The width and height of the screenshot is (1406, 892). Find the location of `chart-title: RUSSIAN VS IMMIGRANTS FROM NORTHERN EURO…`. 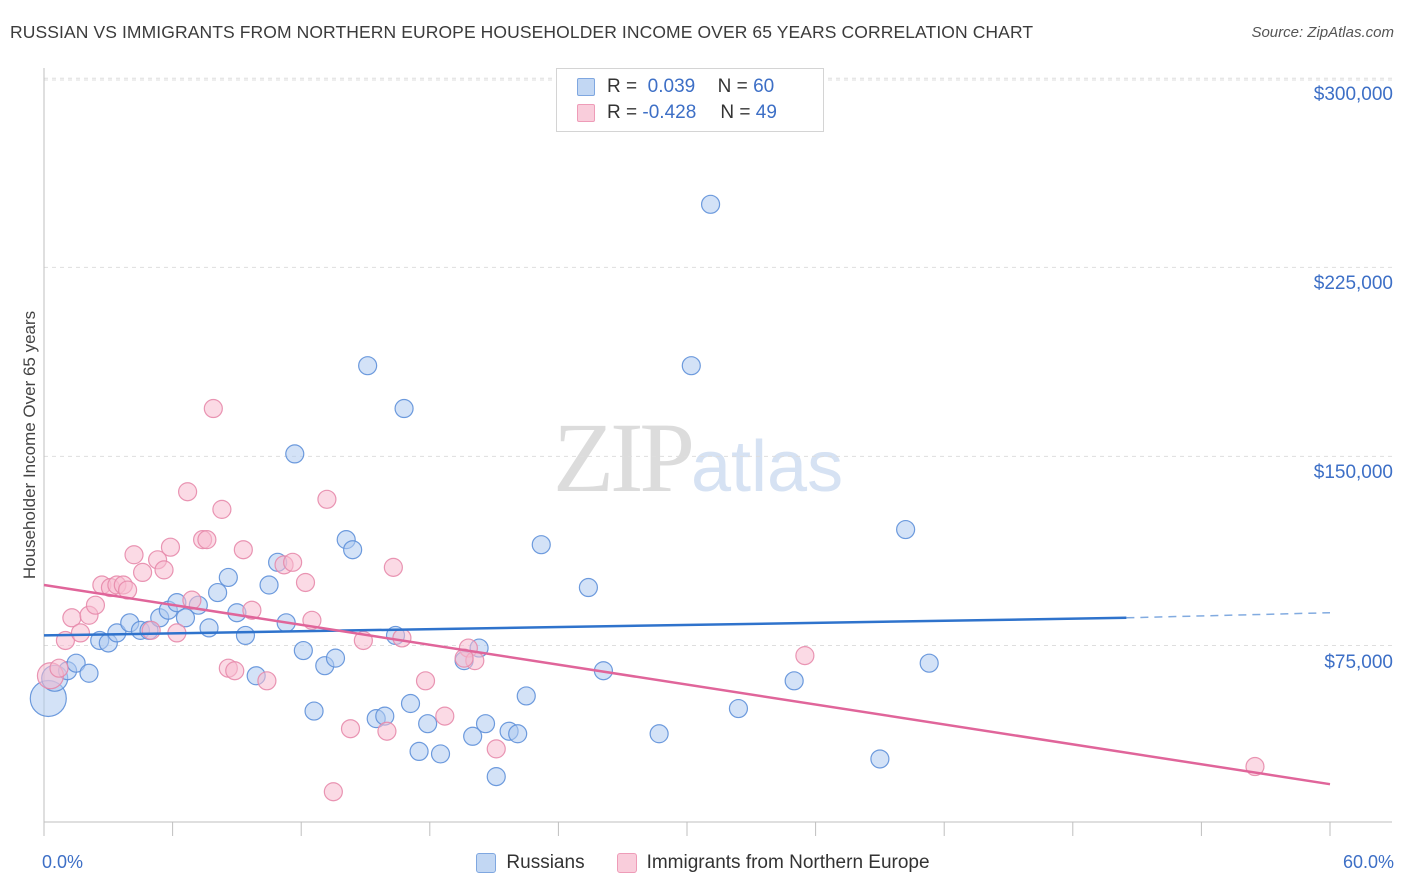

chart-title: RUSSIAN VS IMMIGRANTS FROM NORTHERN EURO… is located at coordinates (522, 32).